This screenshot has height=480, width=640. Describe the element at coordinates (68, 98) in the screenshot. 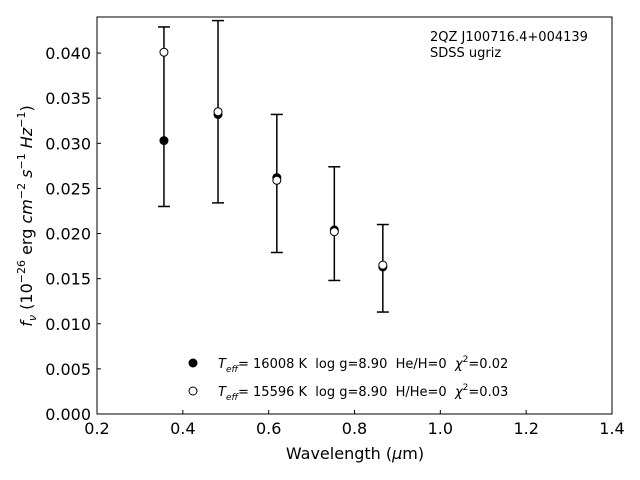

I see `y-tick-label: 0.035` at that location.